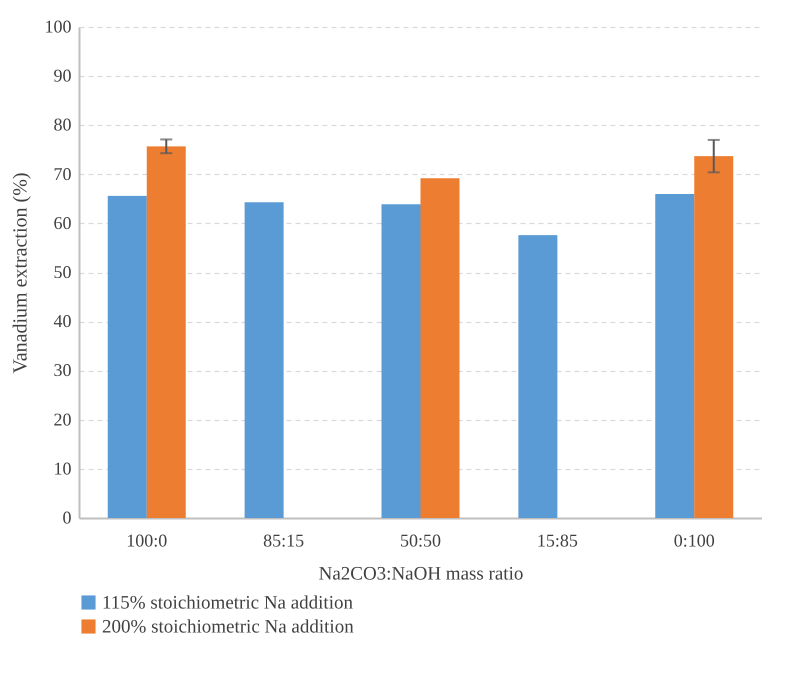 Image resolution: width=808 pixels, height=677 pixels. Describe the element at coordinates (63, 222) in the screenshot. I see `y-tick-label: 60` at that location.